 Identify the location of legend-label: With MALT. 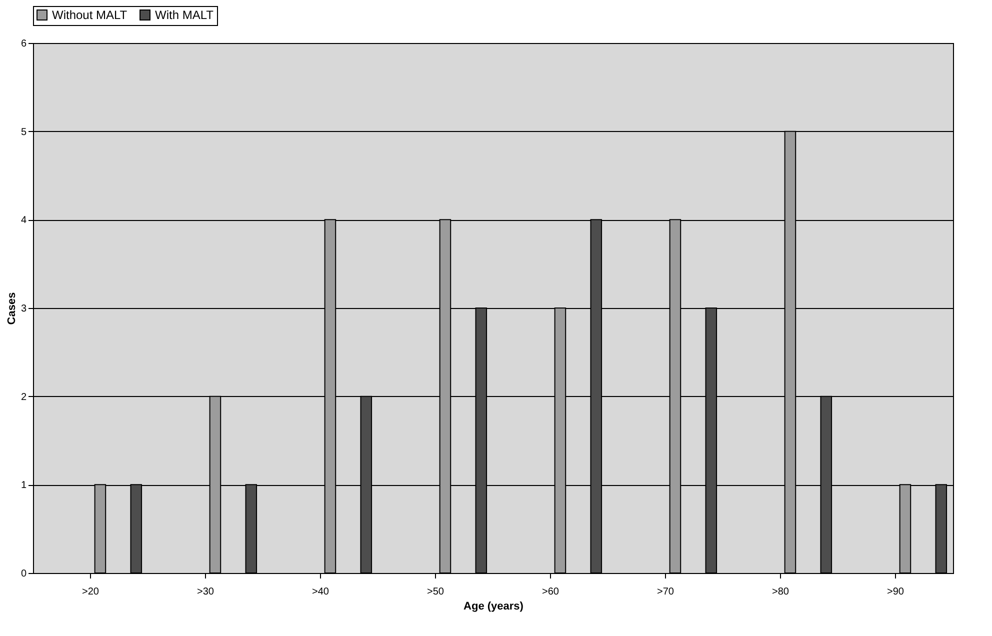
(184, 15).